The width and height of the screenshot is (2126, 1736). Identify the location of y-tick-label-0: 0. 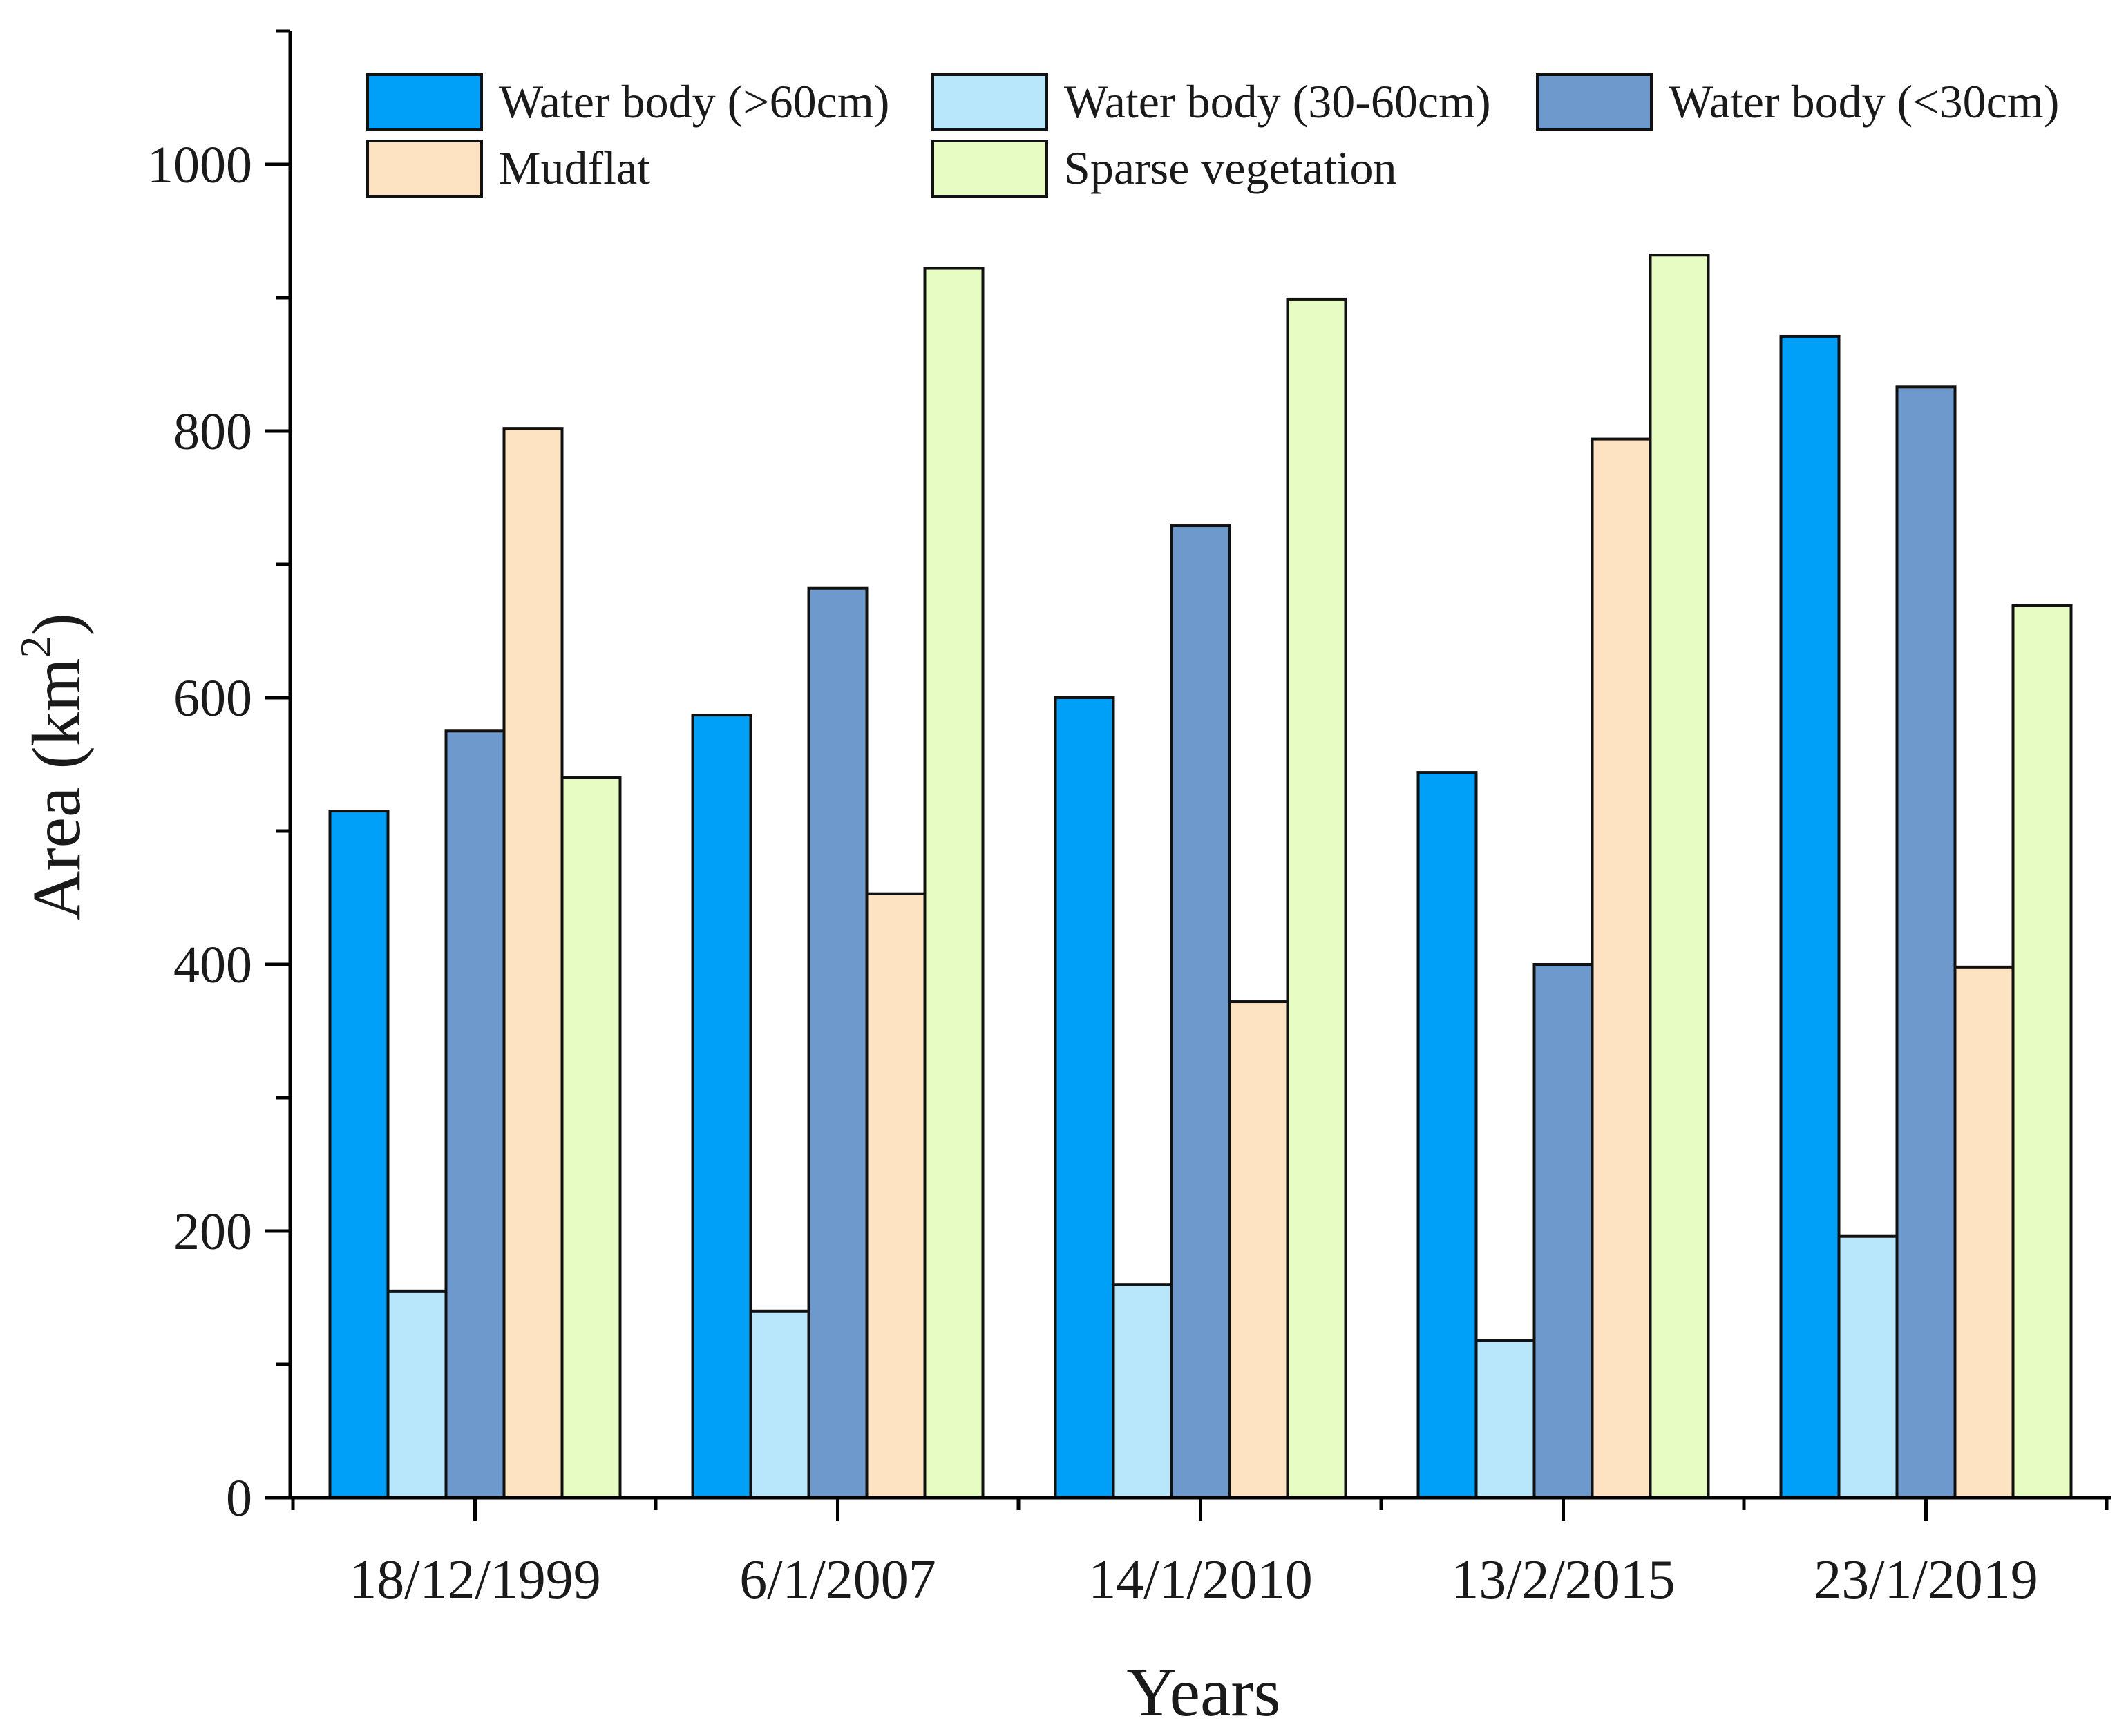
(239, 1498).